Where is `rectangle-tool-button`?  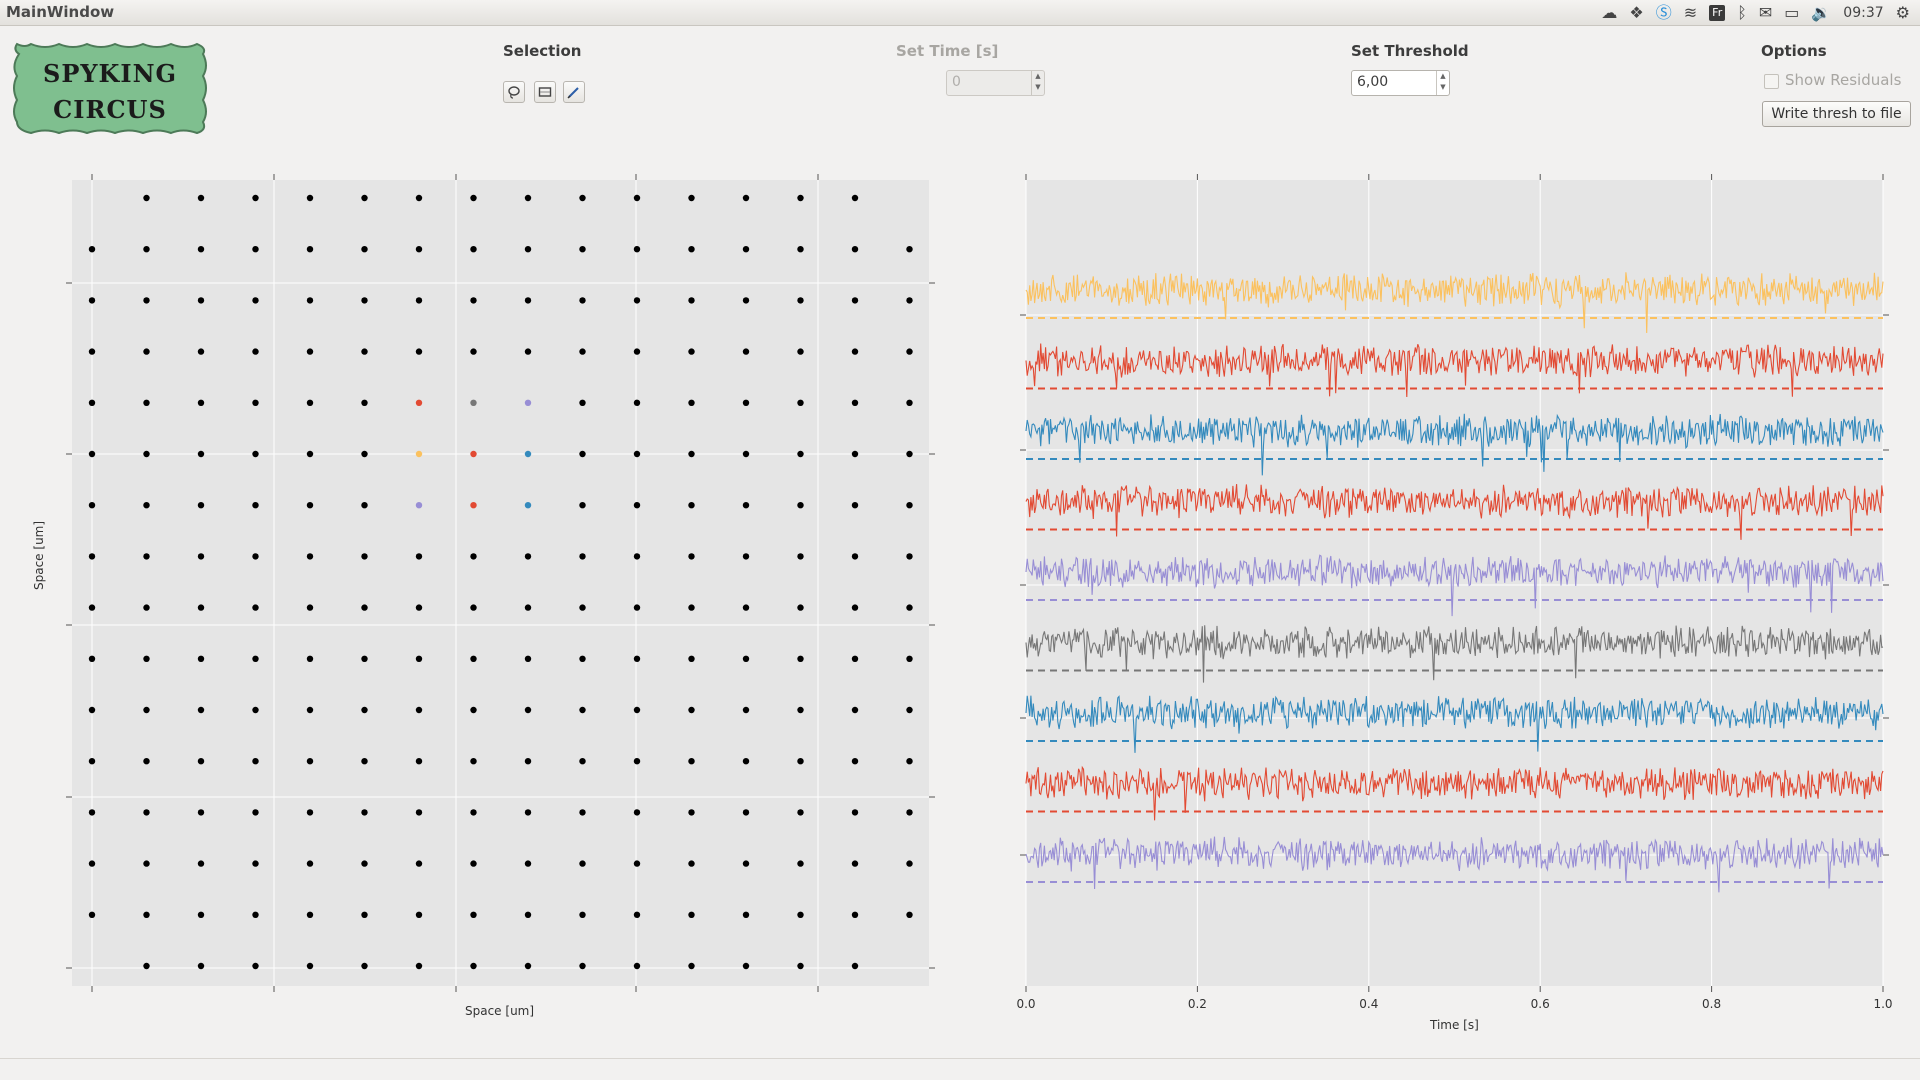 rectangle-tool-button is located at coordinates (545, 92).